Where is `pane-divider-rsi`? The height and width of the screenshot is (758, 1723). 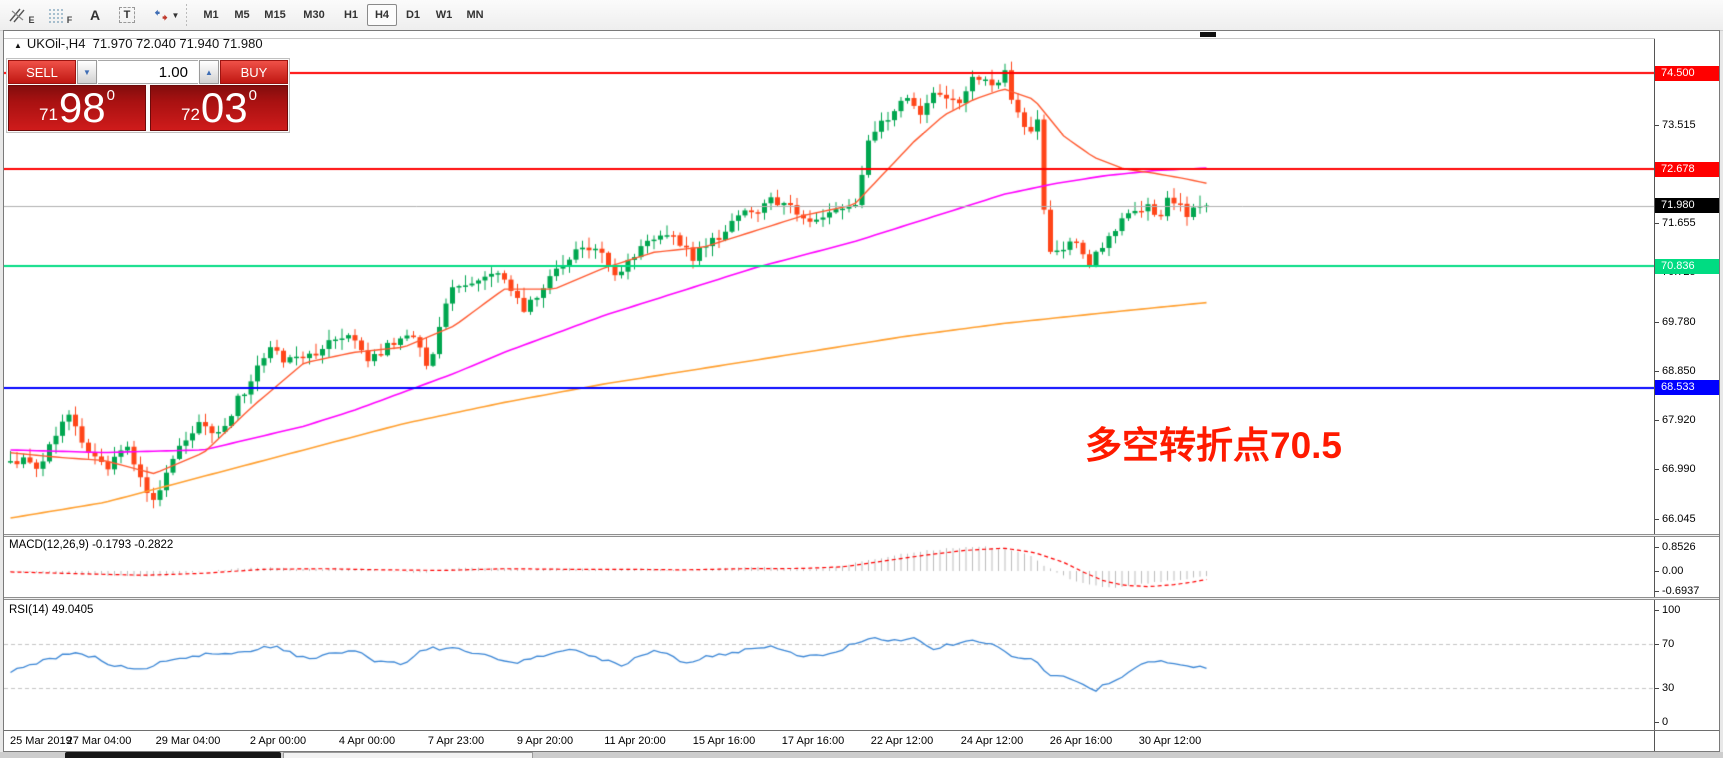 pane-divider-rsi is located at coordinates (861, 598).